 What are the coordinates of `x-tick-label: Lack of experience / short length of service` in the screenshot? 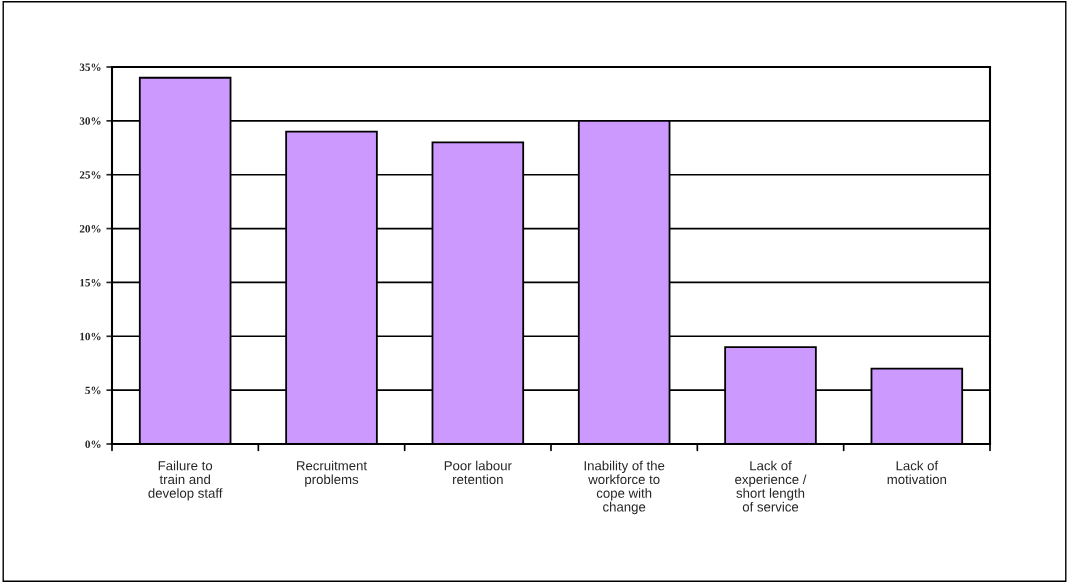 It's located at (771, 486).